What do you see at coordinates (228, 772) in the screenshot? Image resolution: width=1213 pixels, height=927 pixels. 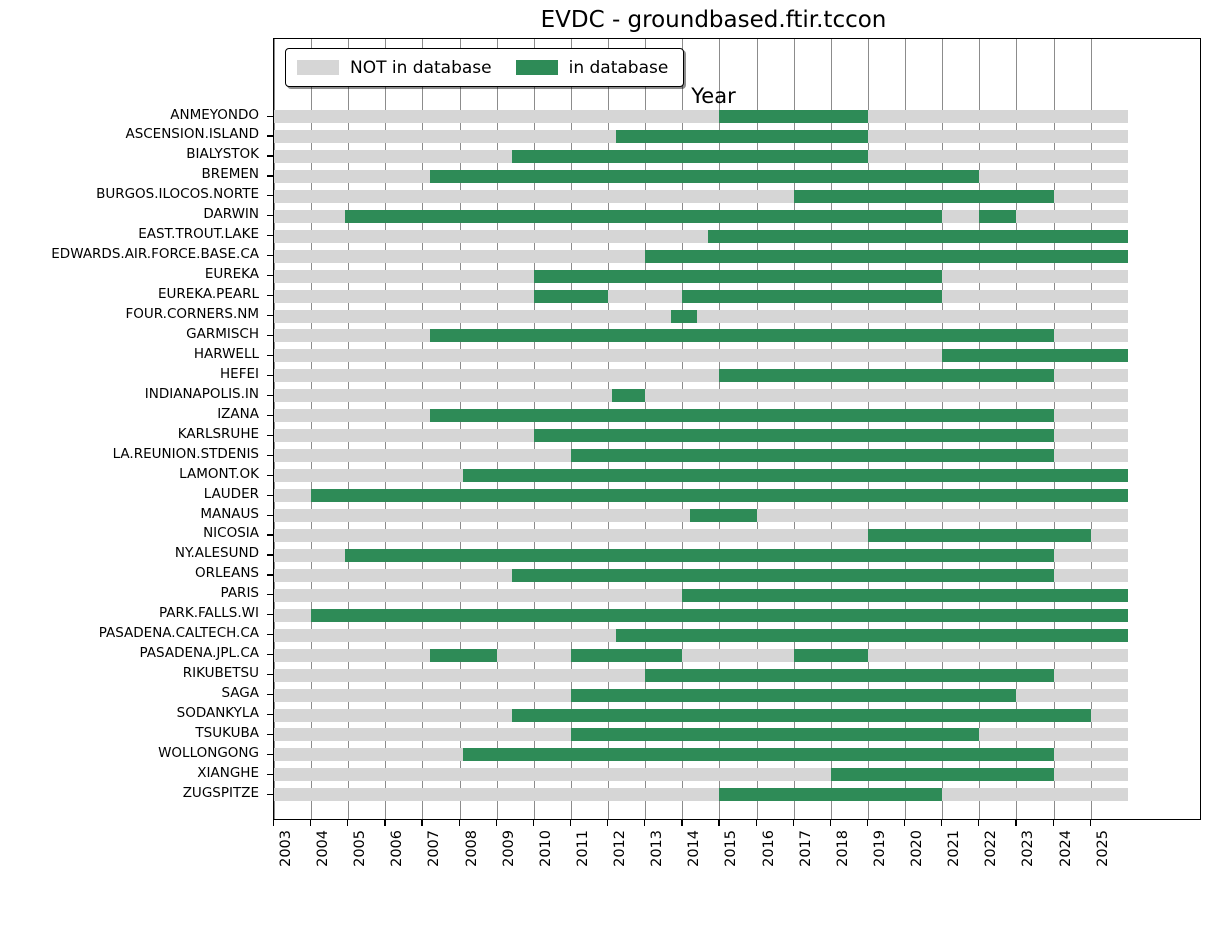 I see `y-axis-label: XIANGHE` at bounding box center [228, 772].